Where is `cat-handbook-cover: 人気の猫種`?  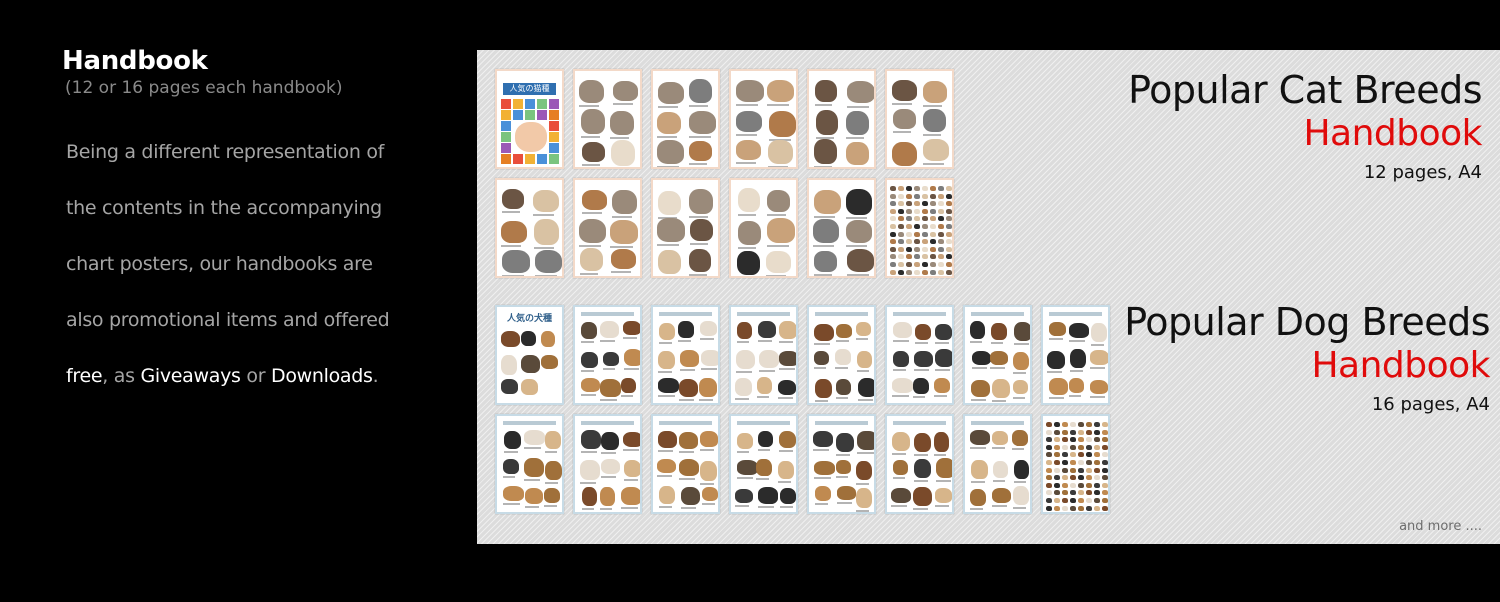 cat-handbook-cover: 人気の猫種 is located at coordinates (529, 119).